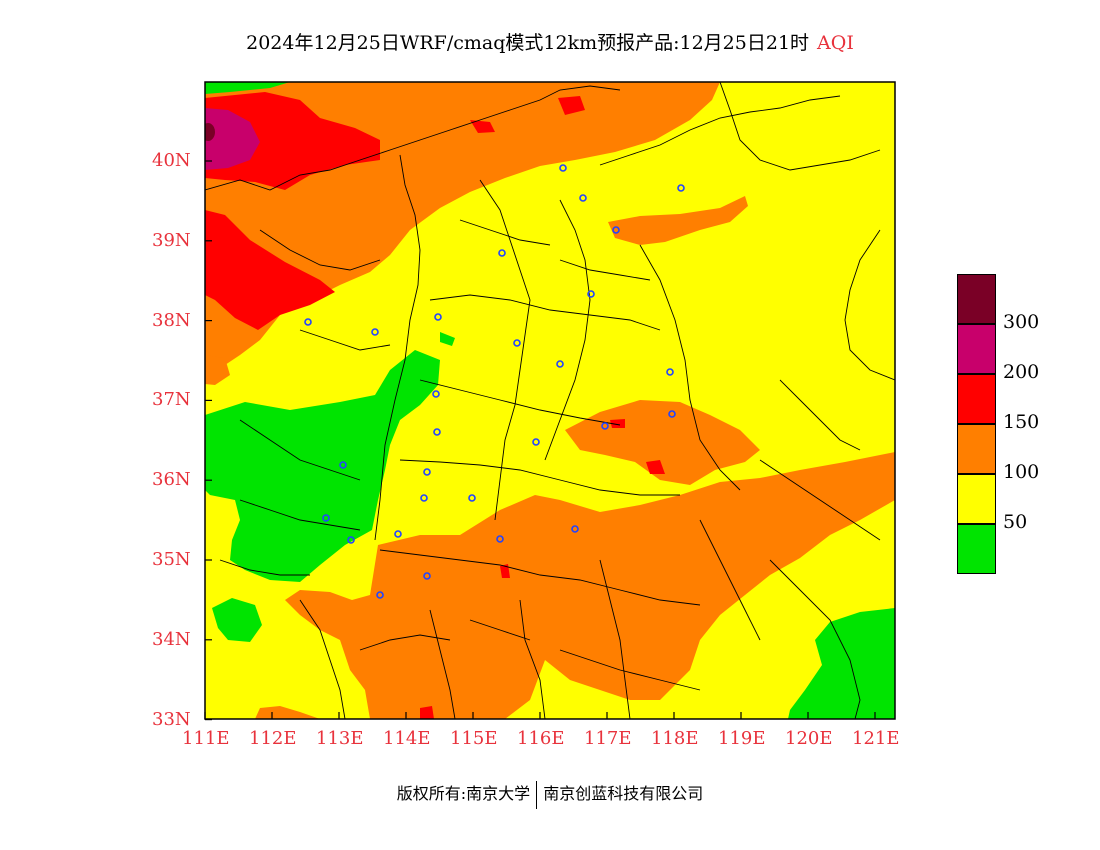 This screenshot has height=850, width=1100. Describe the element at coordinates (463, 793) in the screenshot. I see `footer-left: 版权所有:南京大学` at that location.